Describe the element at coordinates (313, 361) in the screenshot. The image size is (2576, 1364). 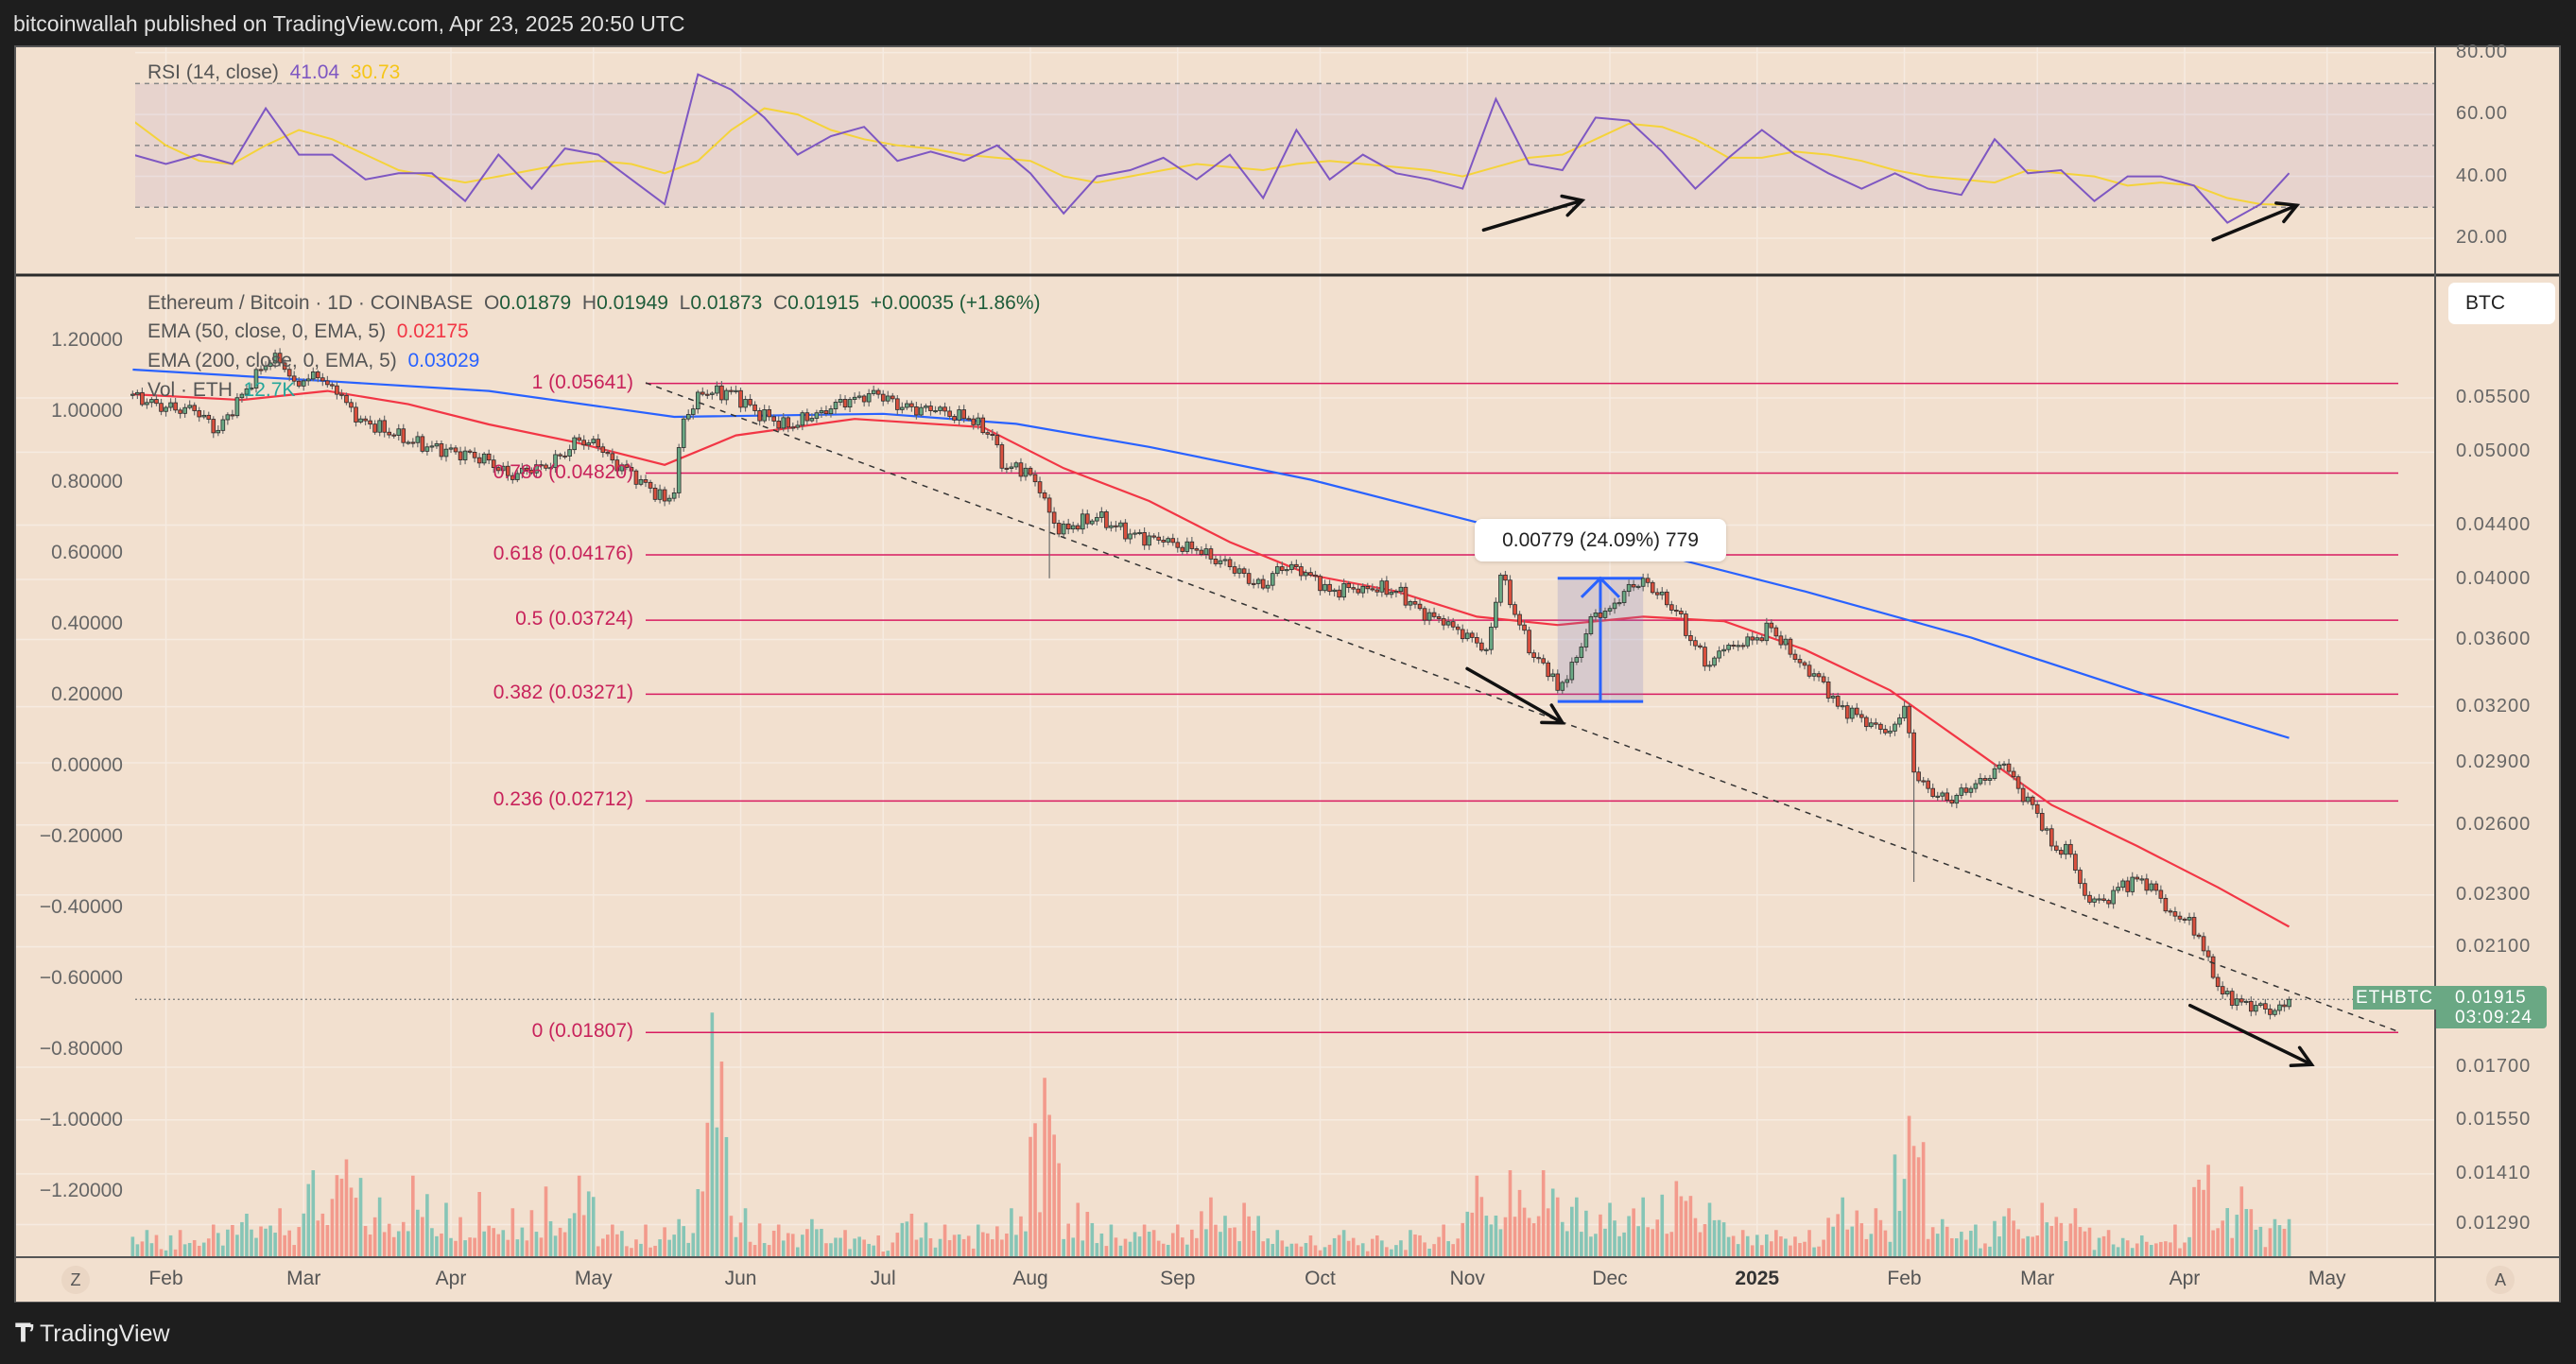
I see `ema200-legend: EMA (200, close, 0, EMA, 5) 0.03029` at that location.